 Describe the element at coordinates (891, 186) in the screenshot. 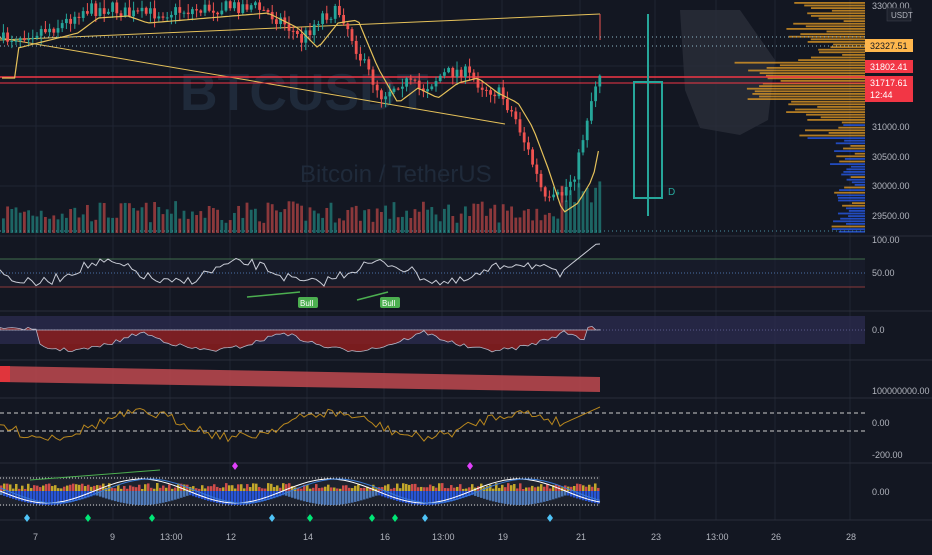

I see `price-tick-30000: 30000.00` at that location.